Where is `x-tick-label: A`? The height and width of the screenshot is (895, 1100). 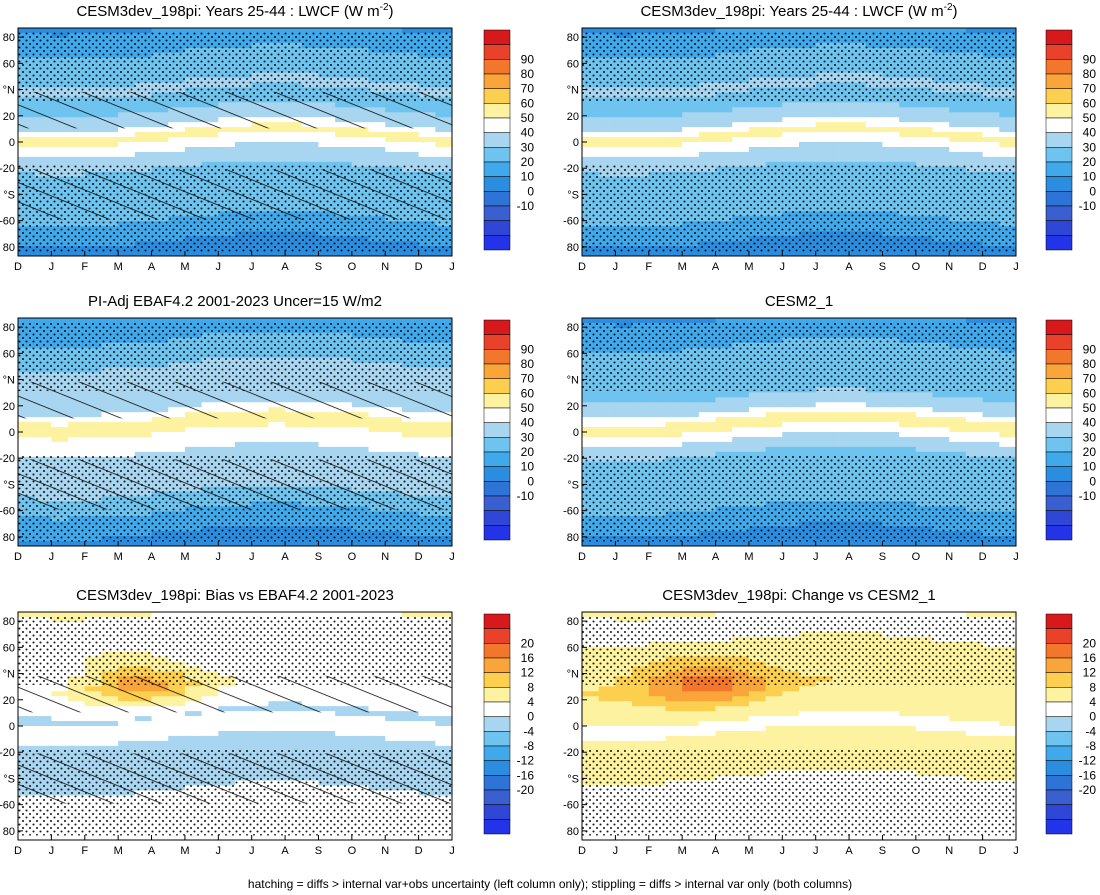 x-tick-label: A is located at coordinates (285, 557).